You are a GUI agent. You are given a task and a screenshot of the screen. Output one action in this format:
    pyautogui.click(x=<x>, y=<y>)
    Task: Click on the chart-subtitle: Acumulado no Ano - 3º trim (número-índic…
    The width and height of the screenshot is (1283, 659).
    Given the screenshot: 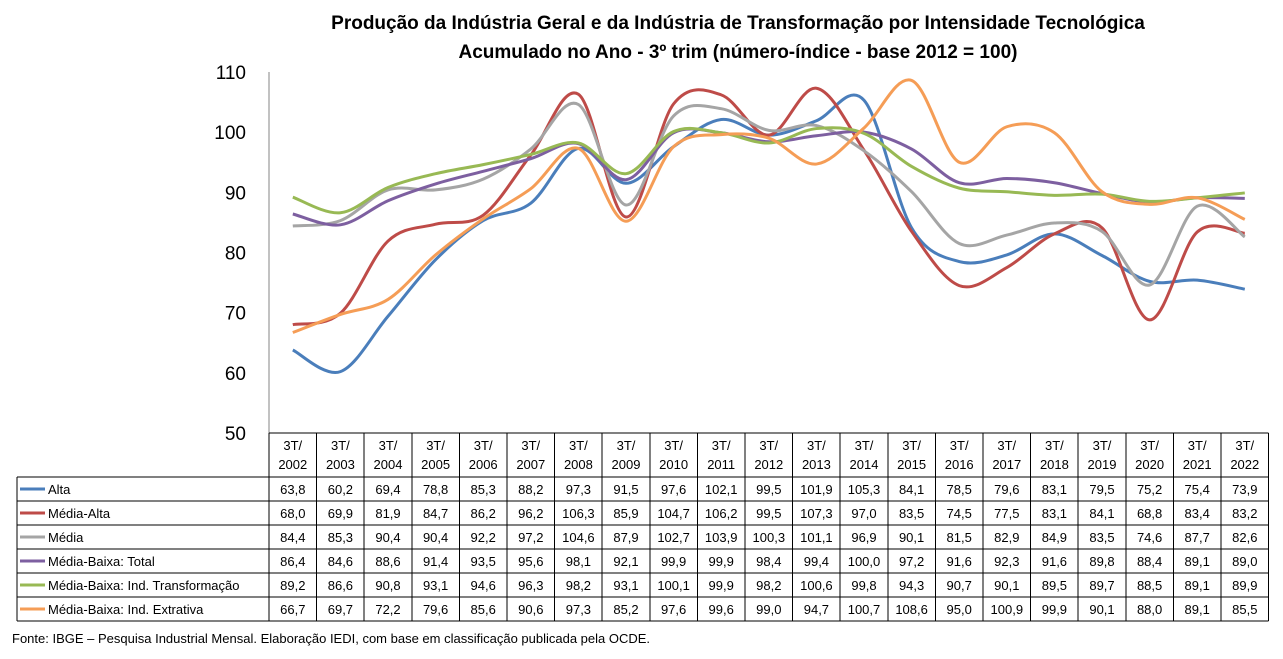 What is the action you would take?
    pyautogui.click(x=738, y=52)
    